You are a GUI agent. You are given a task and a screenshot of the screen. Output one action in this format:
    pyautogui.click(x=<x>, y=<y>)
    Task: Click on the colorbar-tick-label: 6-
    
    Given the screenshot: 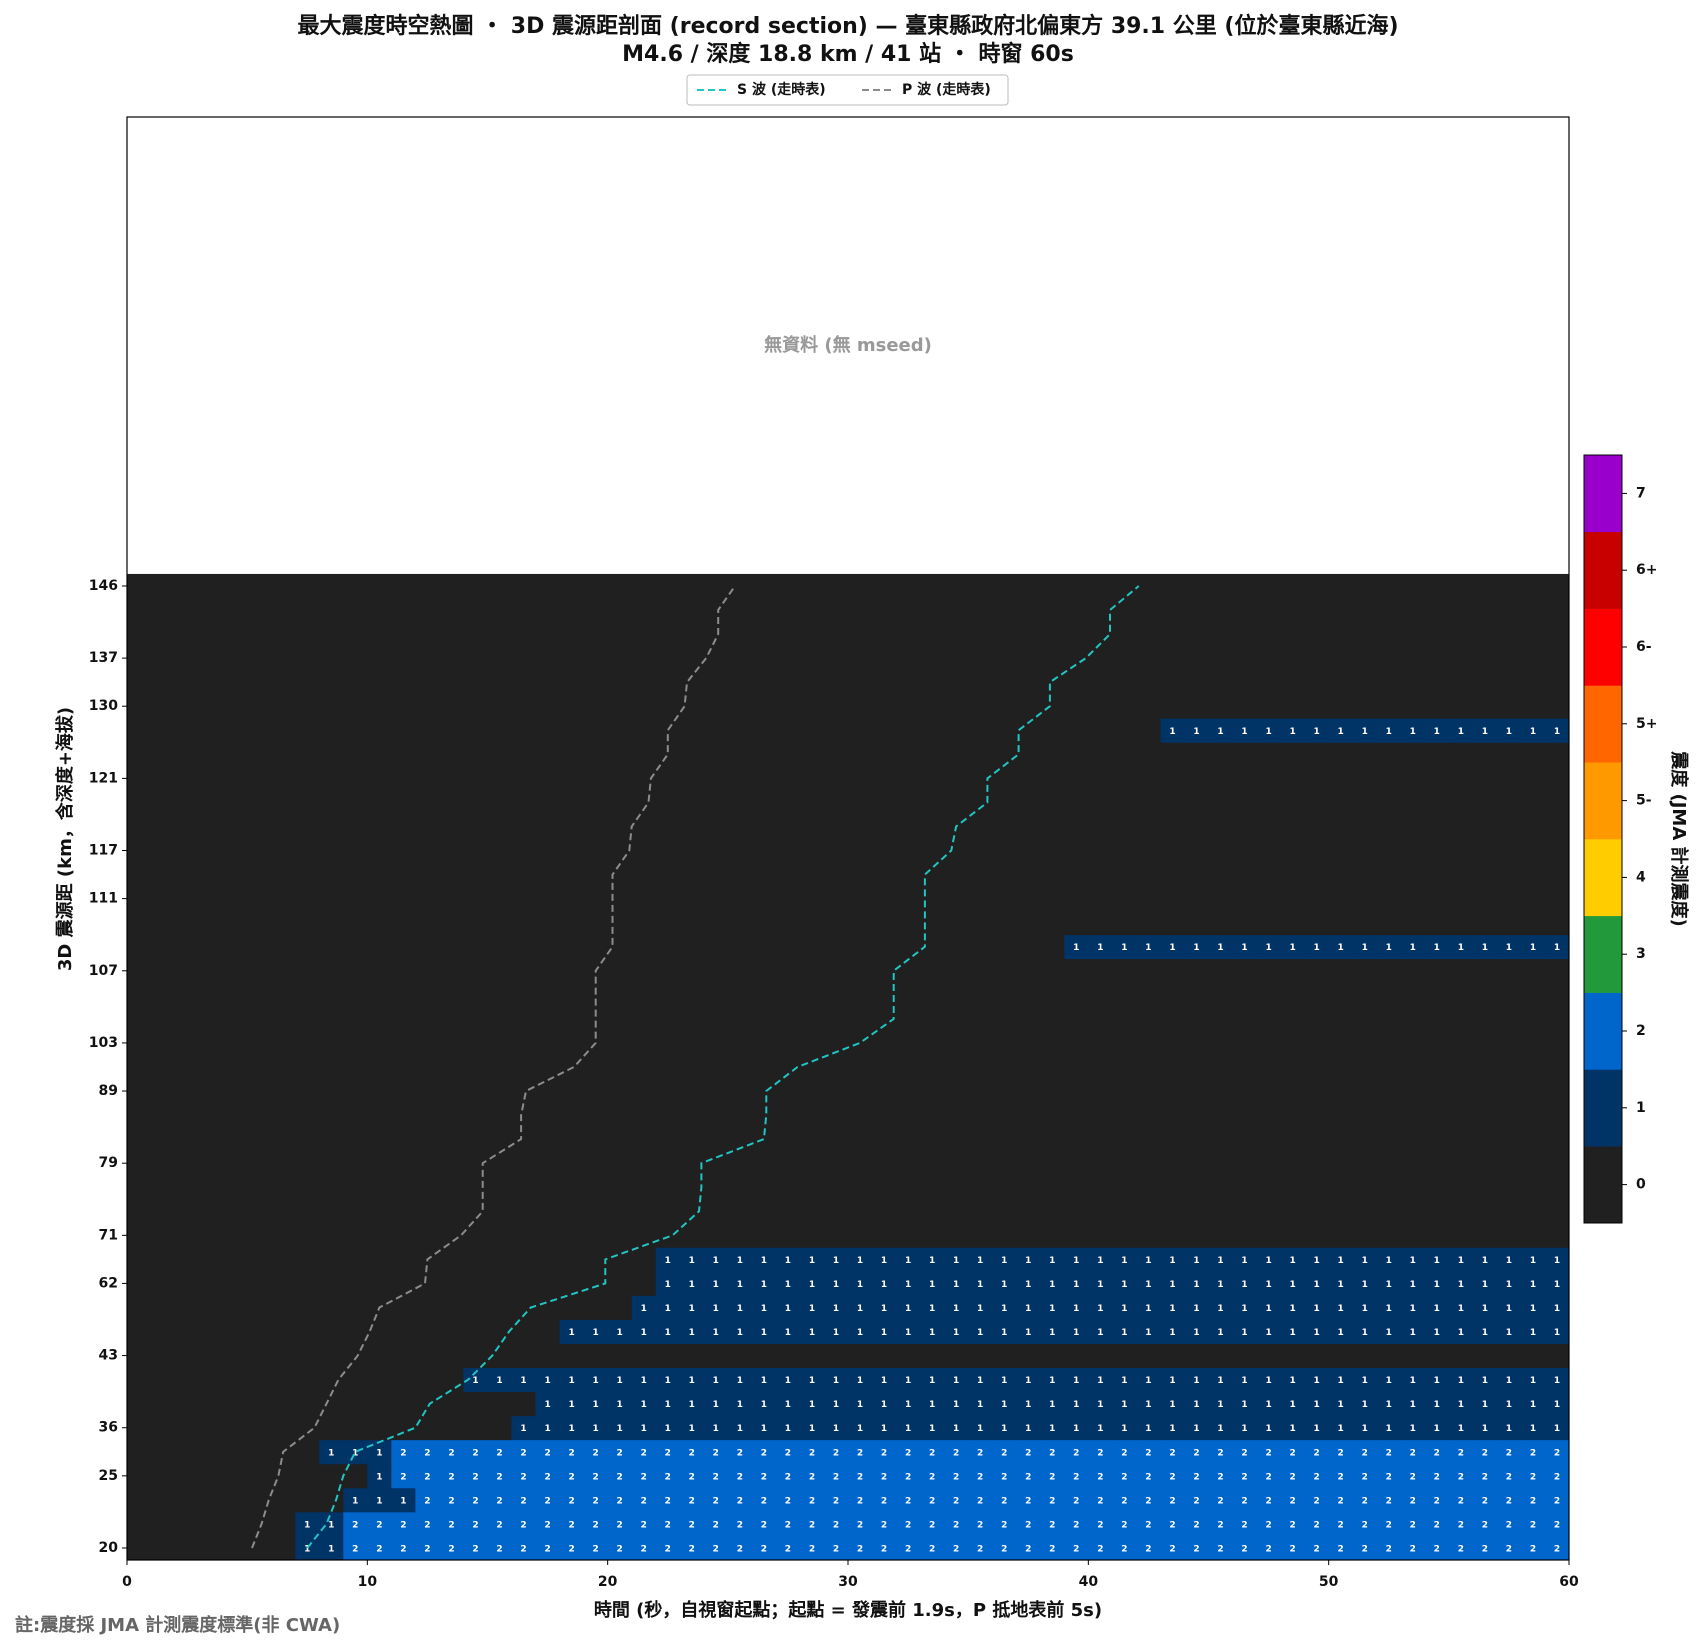 What is the action you would take?
    pyautogui.click(x=1644, y=647)
    